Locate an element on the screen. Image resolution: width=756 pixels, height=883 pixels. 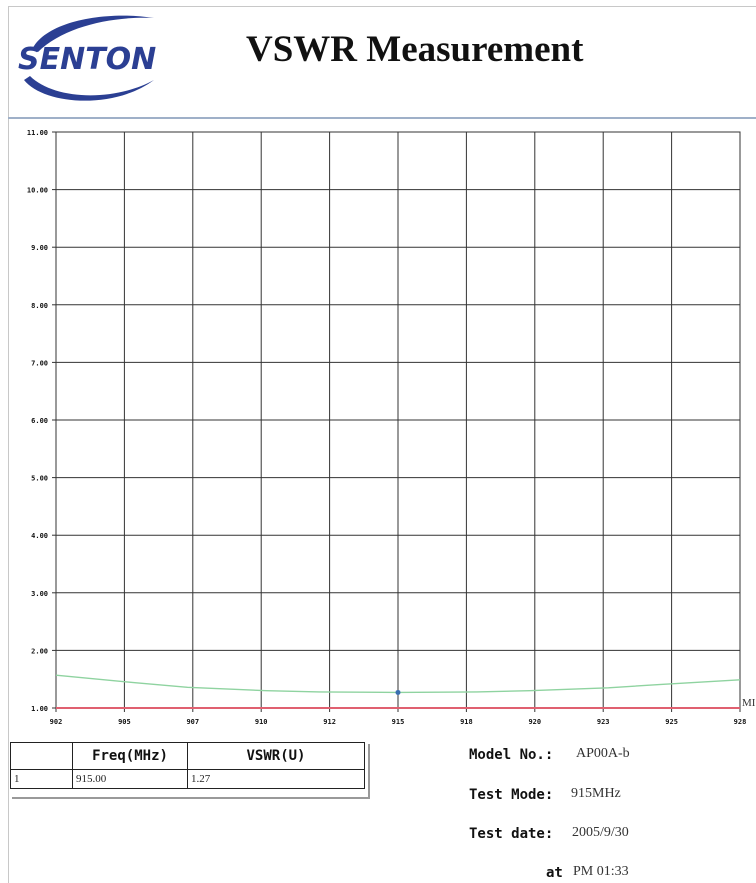
x-tick-label: 918 is located at coordinates (466, 722).